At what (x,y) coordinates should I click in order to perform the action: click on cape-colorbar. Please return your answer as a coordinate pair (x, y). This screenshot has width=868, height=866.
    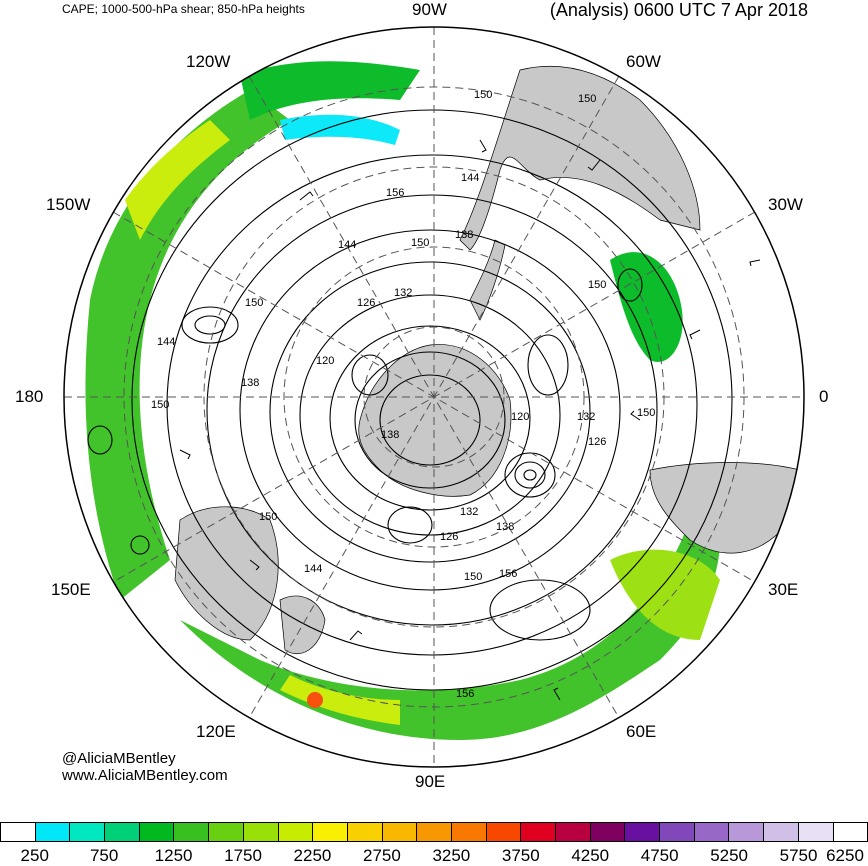
    Looking at the image, I should click on (434, 833).